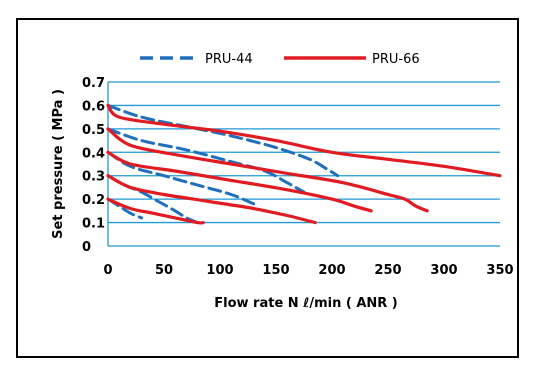  Describe the element at coordinates (93, 106) in the screenshot. I see `y-tick-label: 0.6` at that location.